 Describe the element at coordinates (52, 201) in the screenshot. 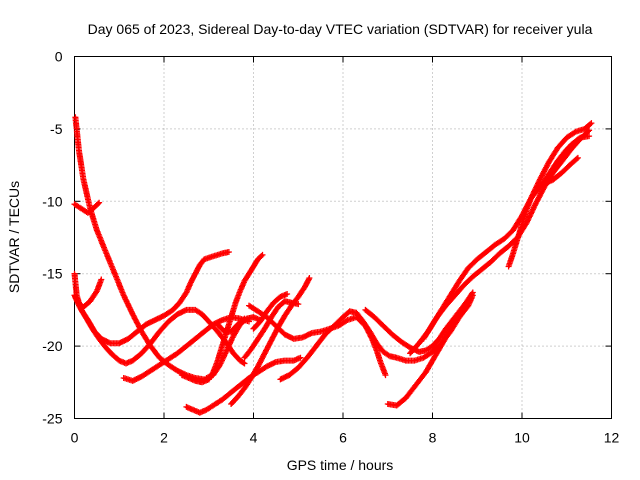

I see `y-tick-label: -10` at that location.